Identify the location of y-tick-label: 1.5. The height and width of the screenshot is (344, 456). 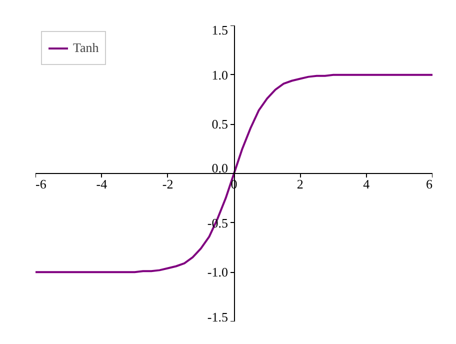
(220, 30).